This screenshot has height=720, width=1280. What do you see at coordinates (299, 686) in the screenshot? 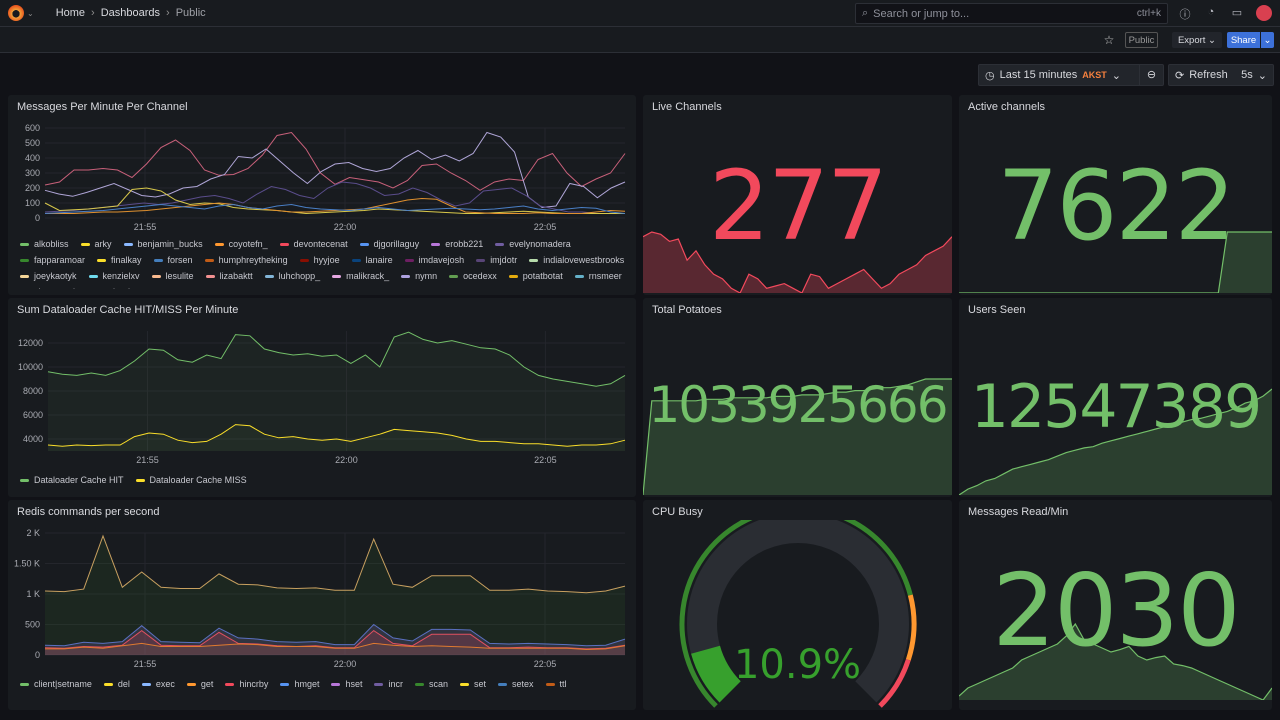
I see `legend-item: hmget` at bounding box center [299, 686].